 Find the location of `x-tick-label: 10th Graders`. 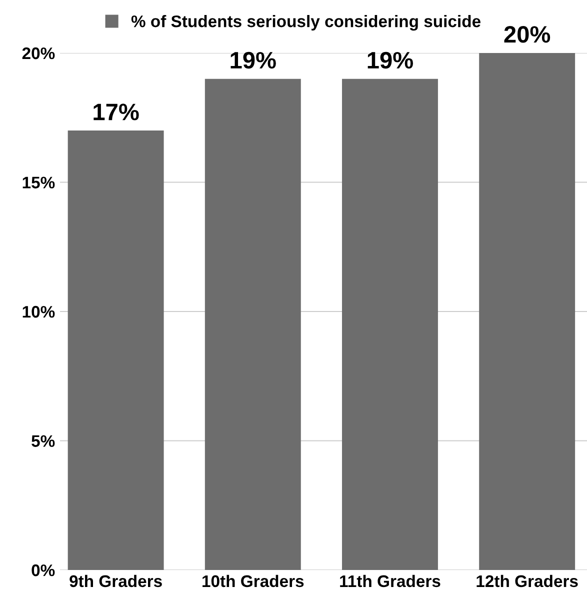

x-tick-label: 10th Graders is located at coordinates (253, 581).